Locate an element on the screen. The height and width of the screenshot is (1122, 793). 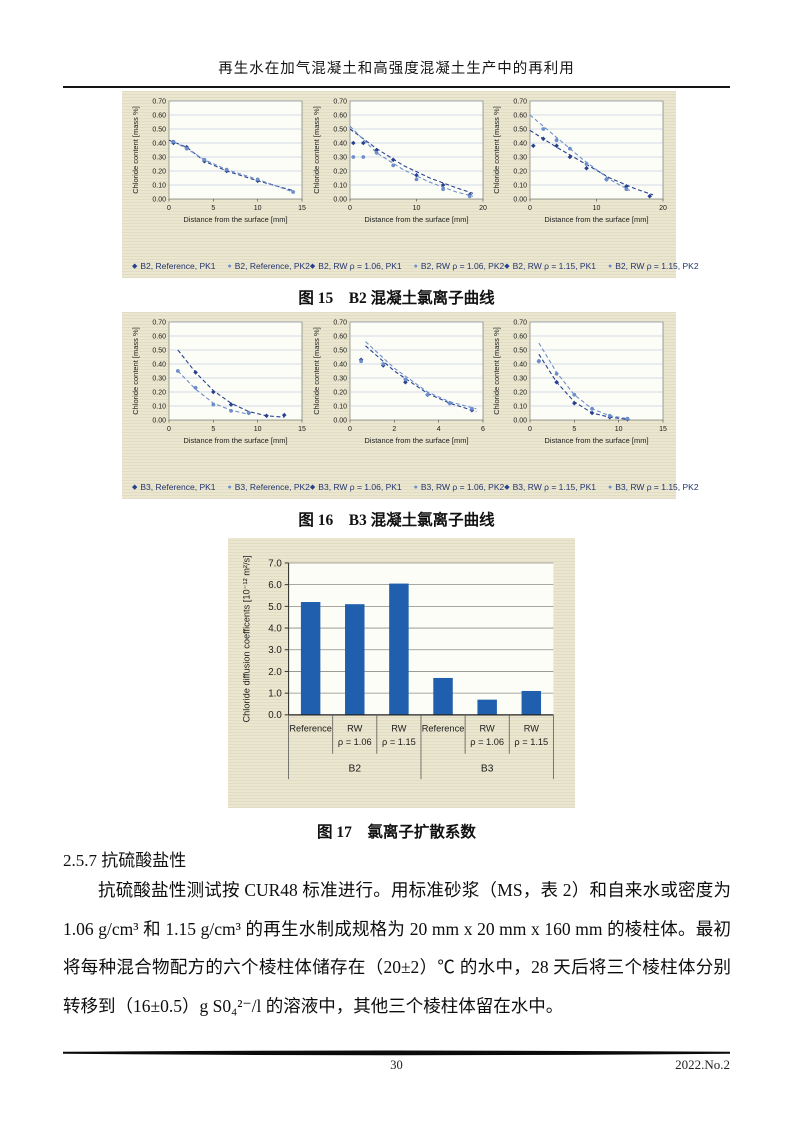
running-head-title: 再生水在加气混凝土和高强度混凝土生产中的再利用 is located at coordinates (396, 69).